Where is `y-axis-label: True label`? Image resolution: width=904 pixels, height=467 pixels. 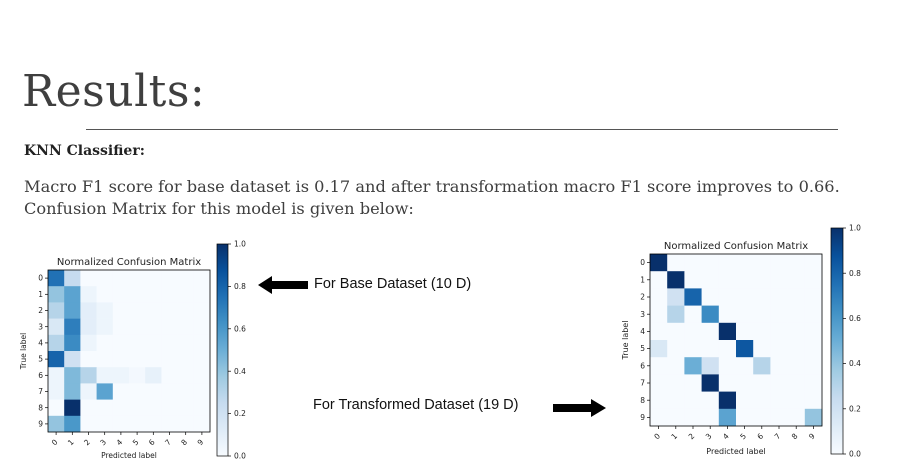
y-axis-label: True label is located at coordinates (23, 351).